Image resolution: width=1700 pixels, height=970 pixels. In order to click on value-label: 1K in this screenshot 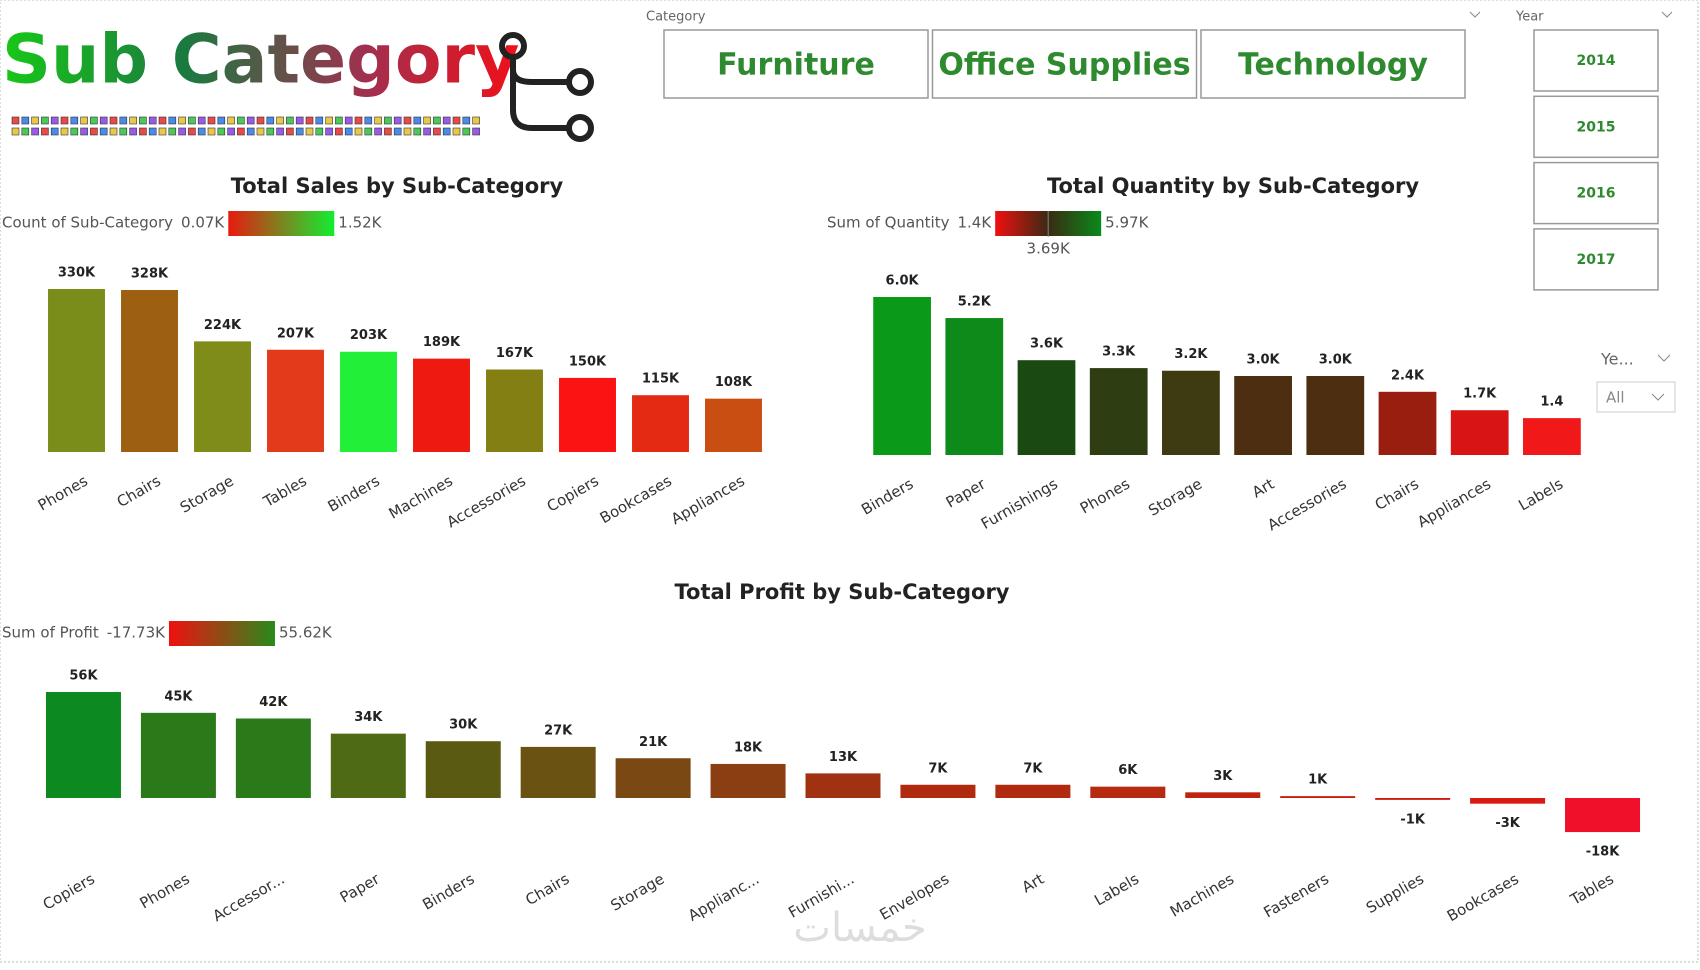, I will do `click(1318, 780)`.